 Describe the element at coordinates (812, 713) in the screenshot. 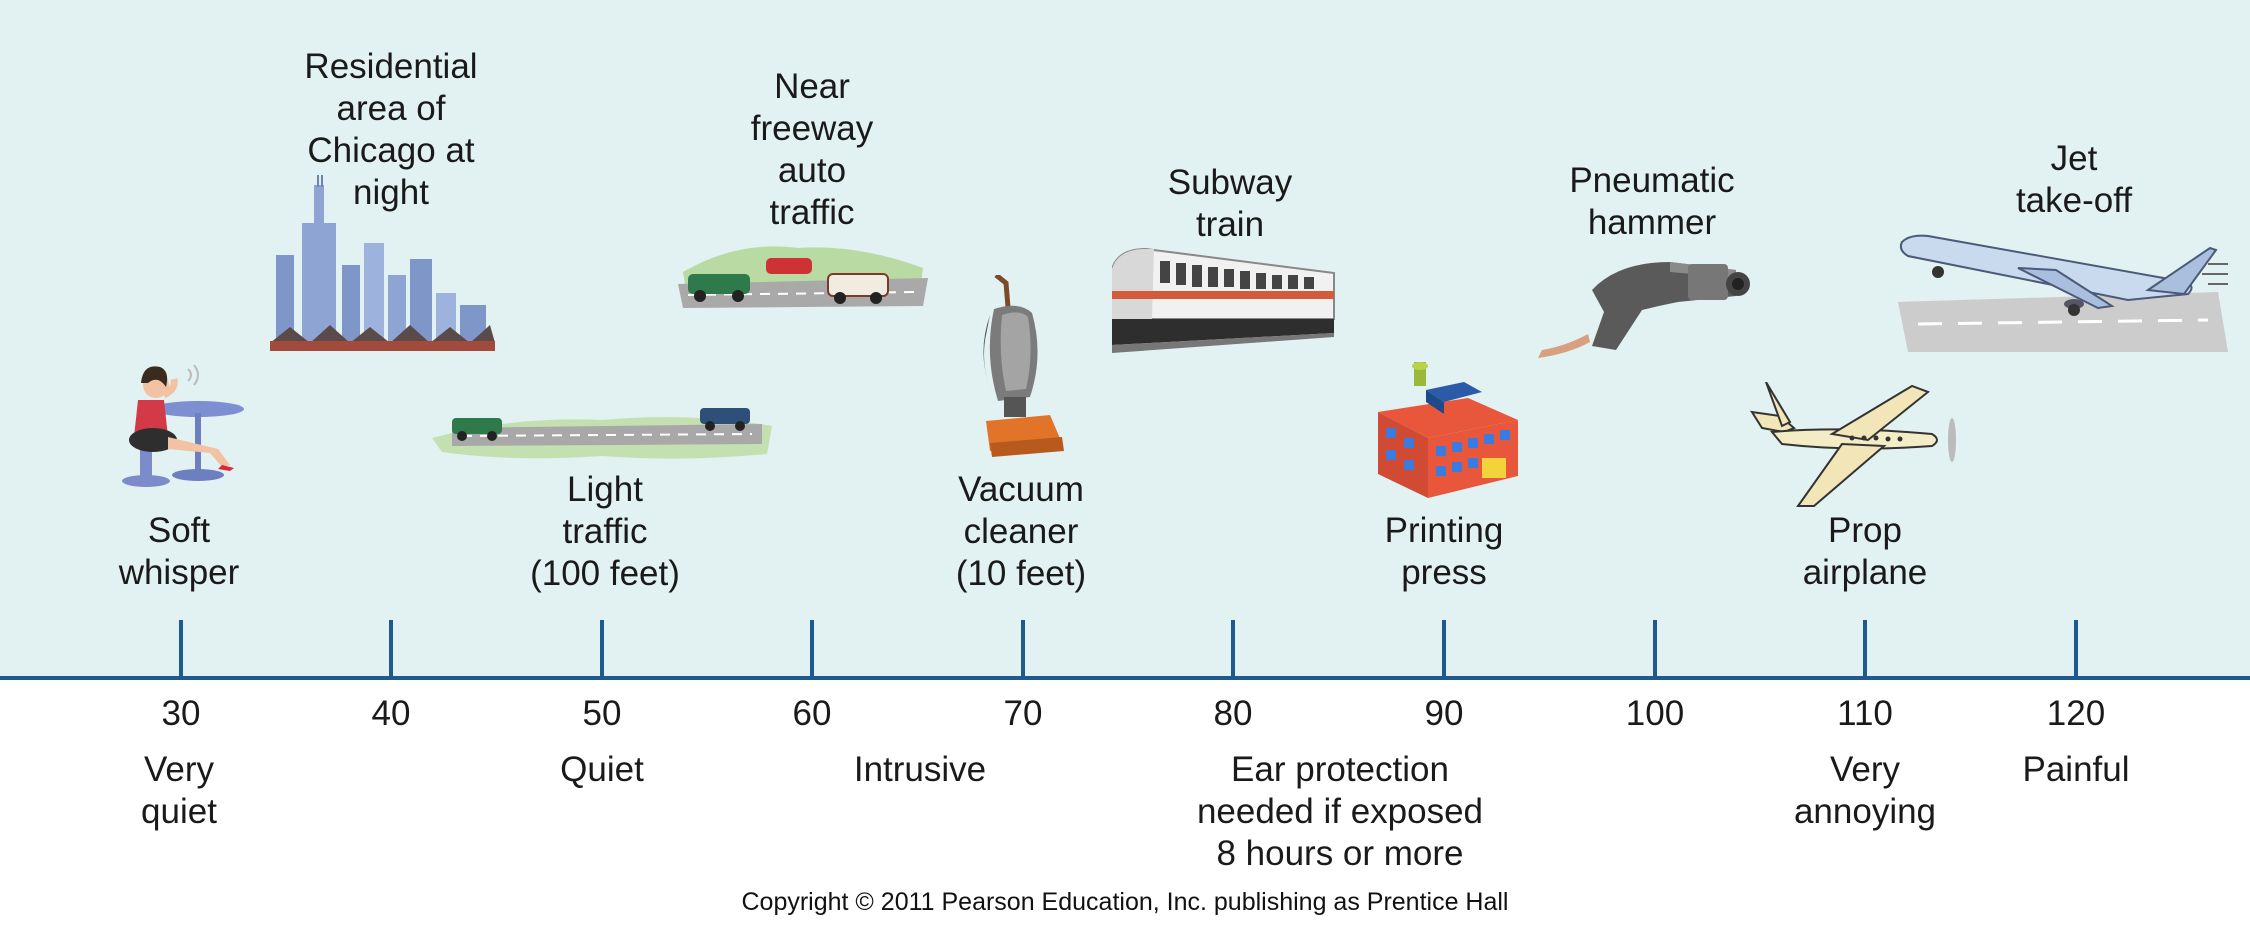

I see `tick-label-60: 60` at that location.